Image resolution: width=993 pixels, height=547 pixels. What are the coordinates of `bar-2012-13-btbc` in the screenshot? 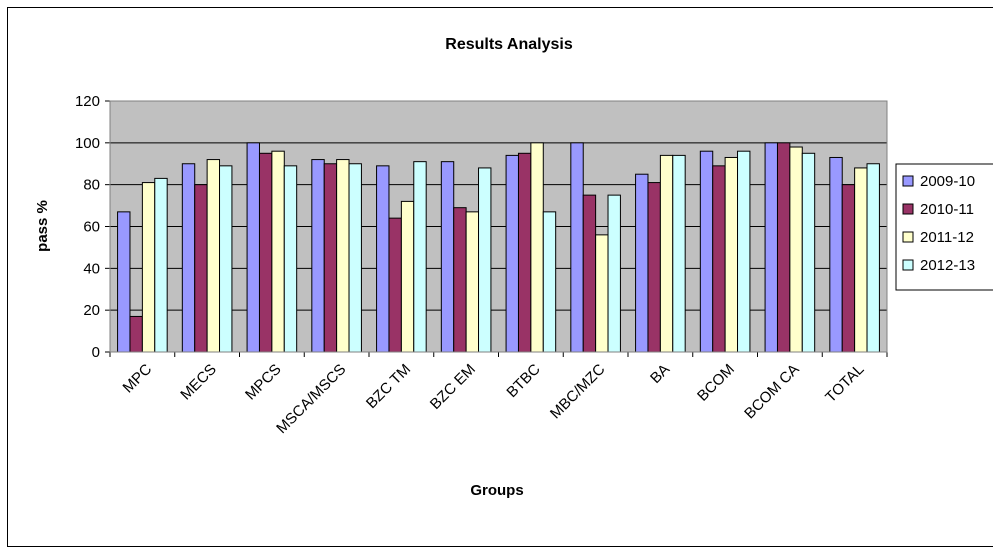 It's located at (549, 282).